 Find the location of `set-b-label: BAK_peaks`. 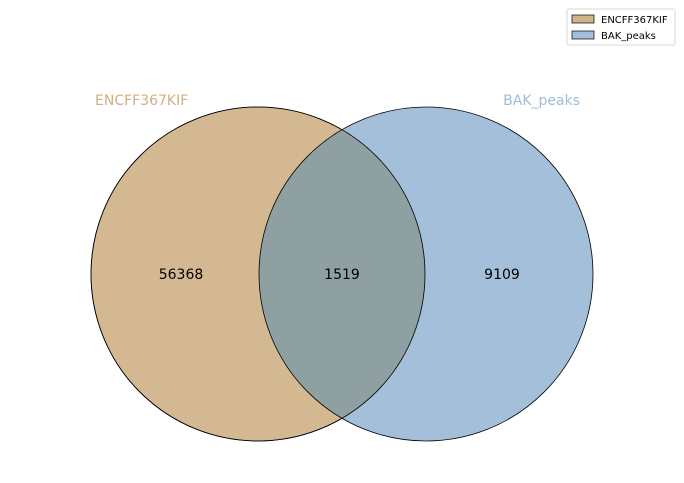

set-b-label: BAK_peaks is located at coordinates (541, 101).